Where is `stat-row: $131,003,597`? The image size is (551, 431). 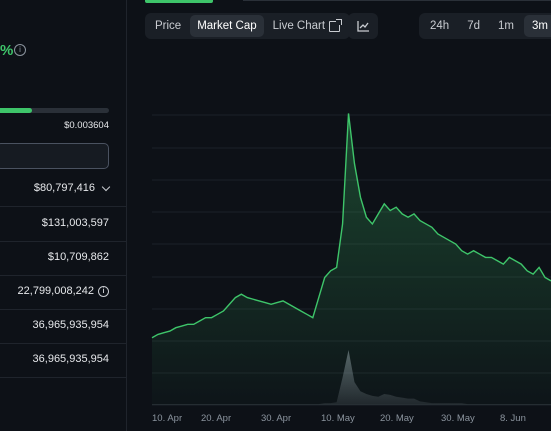
stat-row: $131,003,597 is located at coordinates (63, 224).